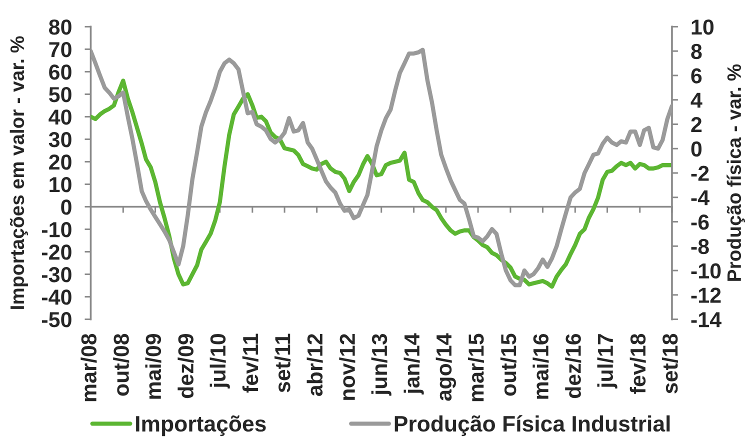 This screenshot has height=448, width=753. Describe the element at coordinates (696, 52) in the screenshot. I see `y2-tick-label: 8` at that location.